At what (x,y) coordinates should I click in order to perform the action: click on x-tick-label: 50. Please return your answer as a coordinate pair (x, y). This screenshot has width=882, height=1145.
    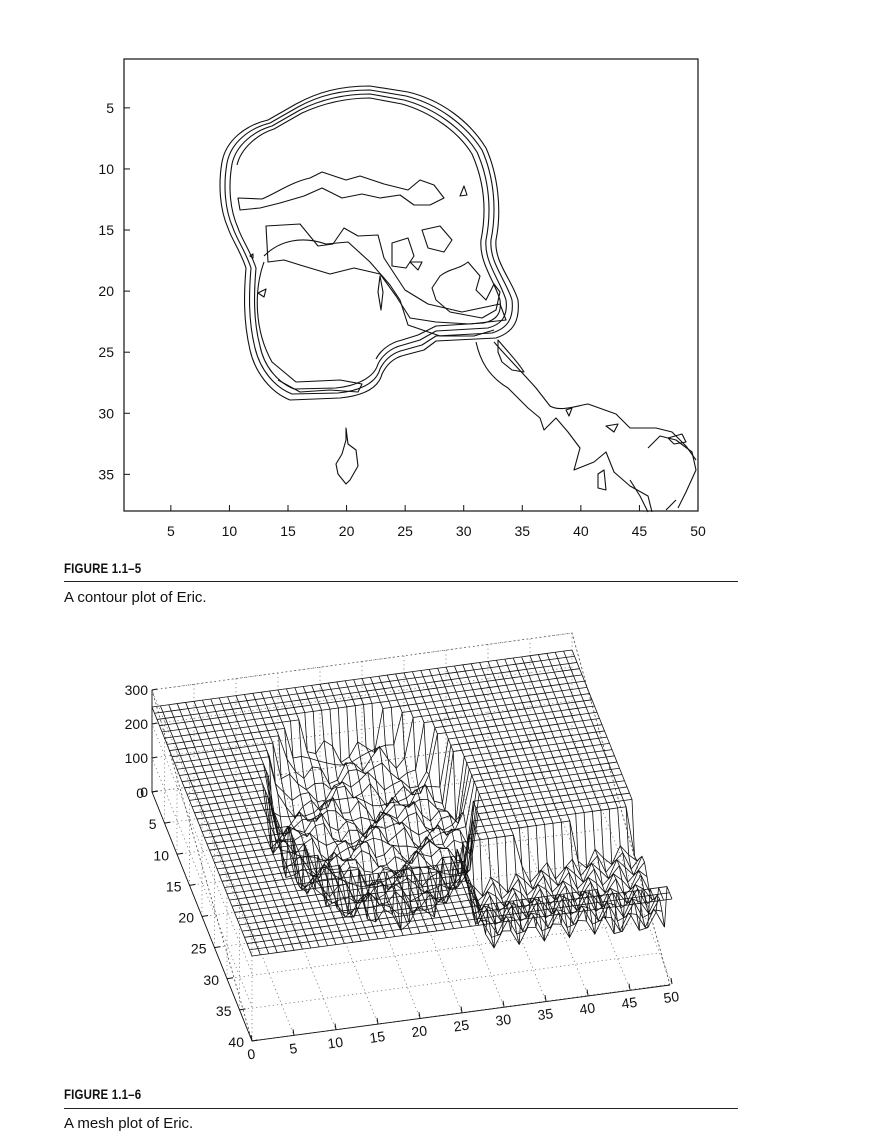
    Looking at the image, I should click on (671, 997).